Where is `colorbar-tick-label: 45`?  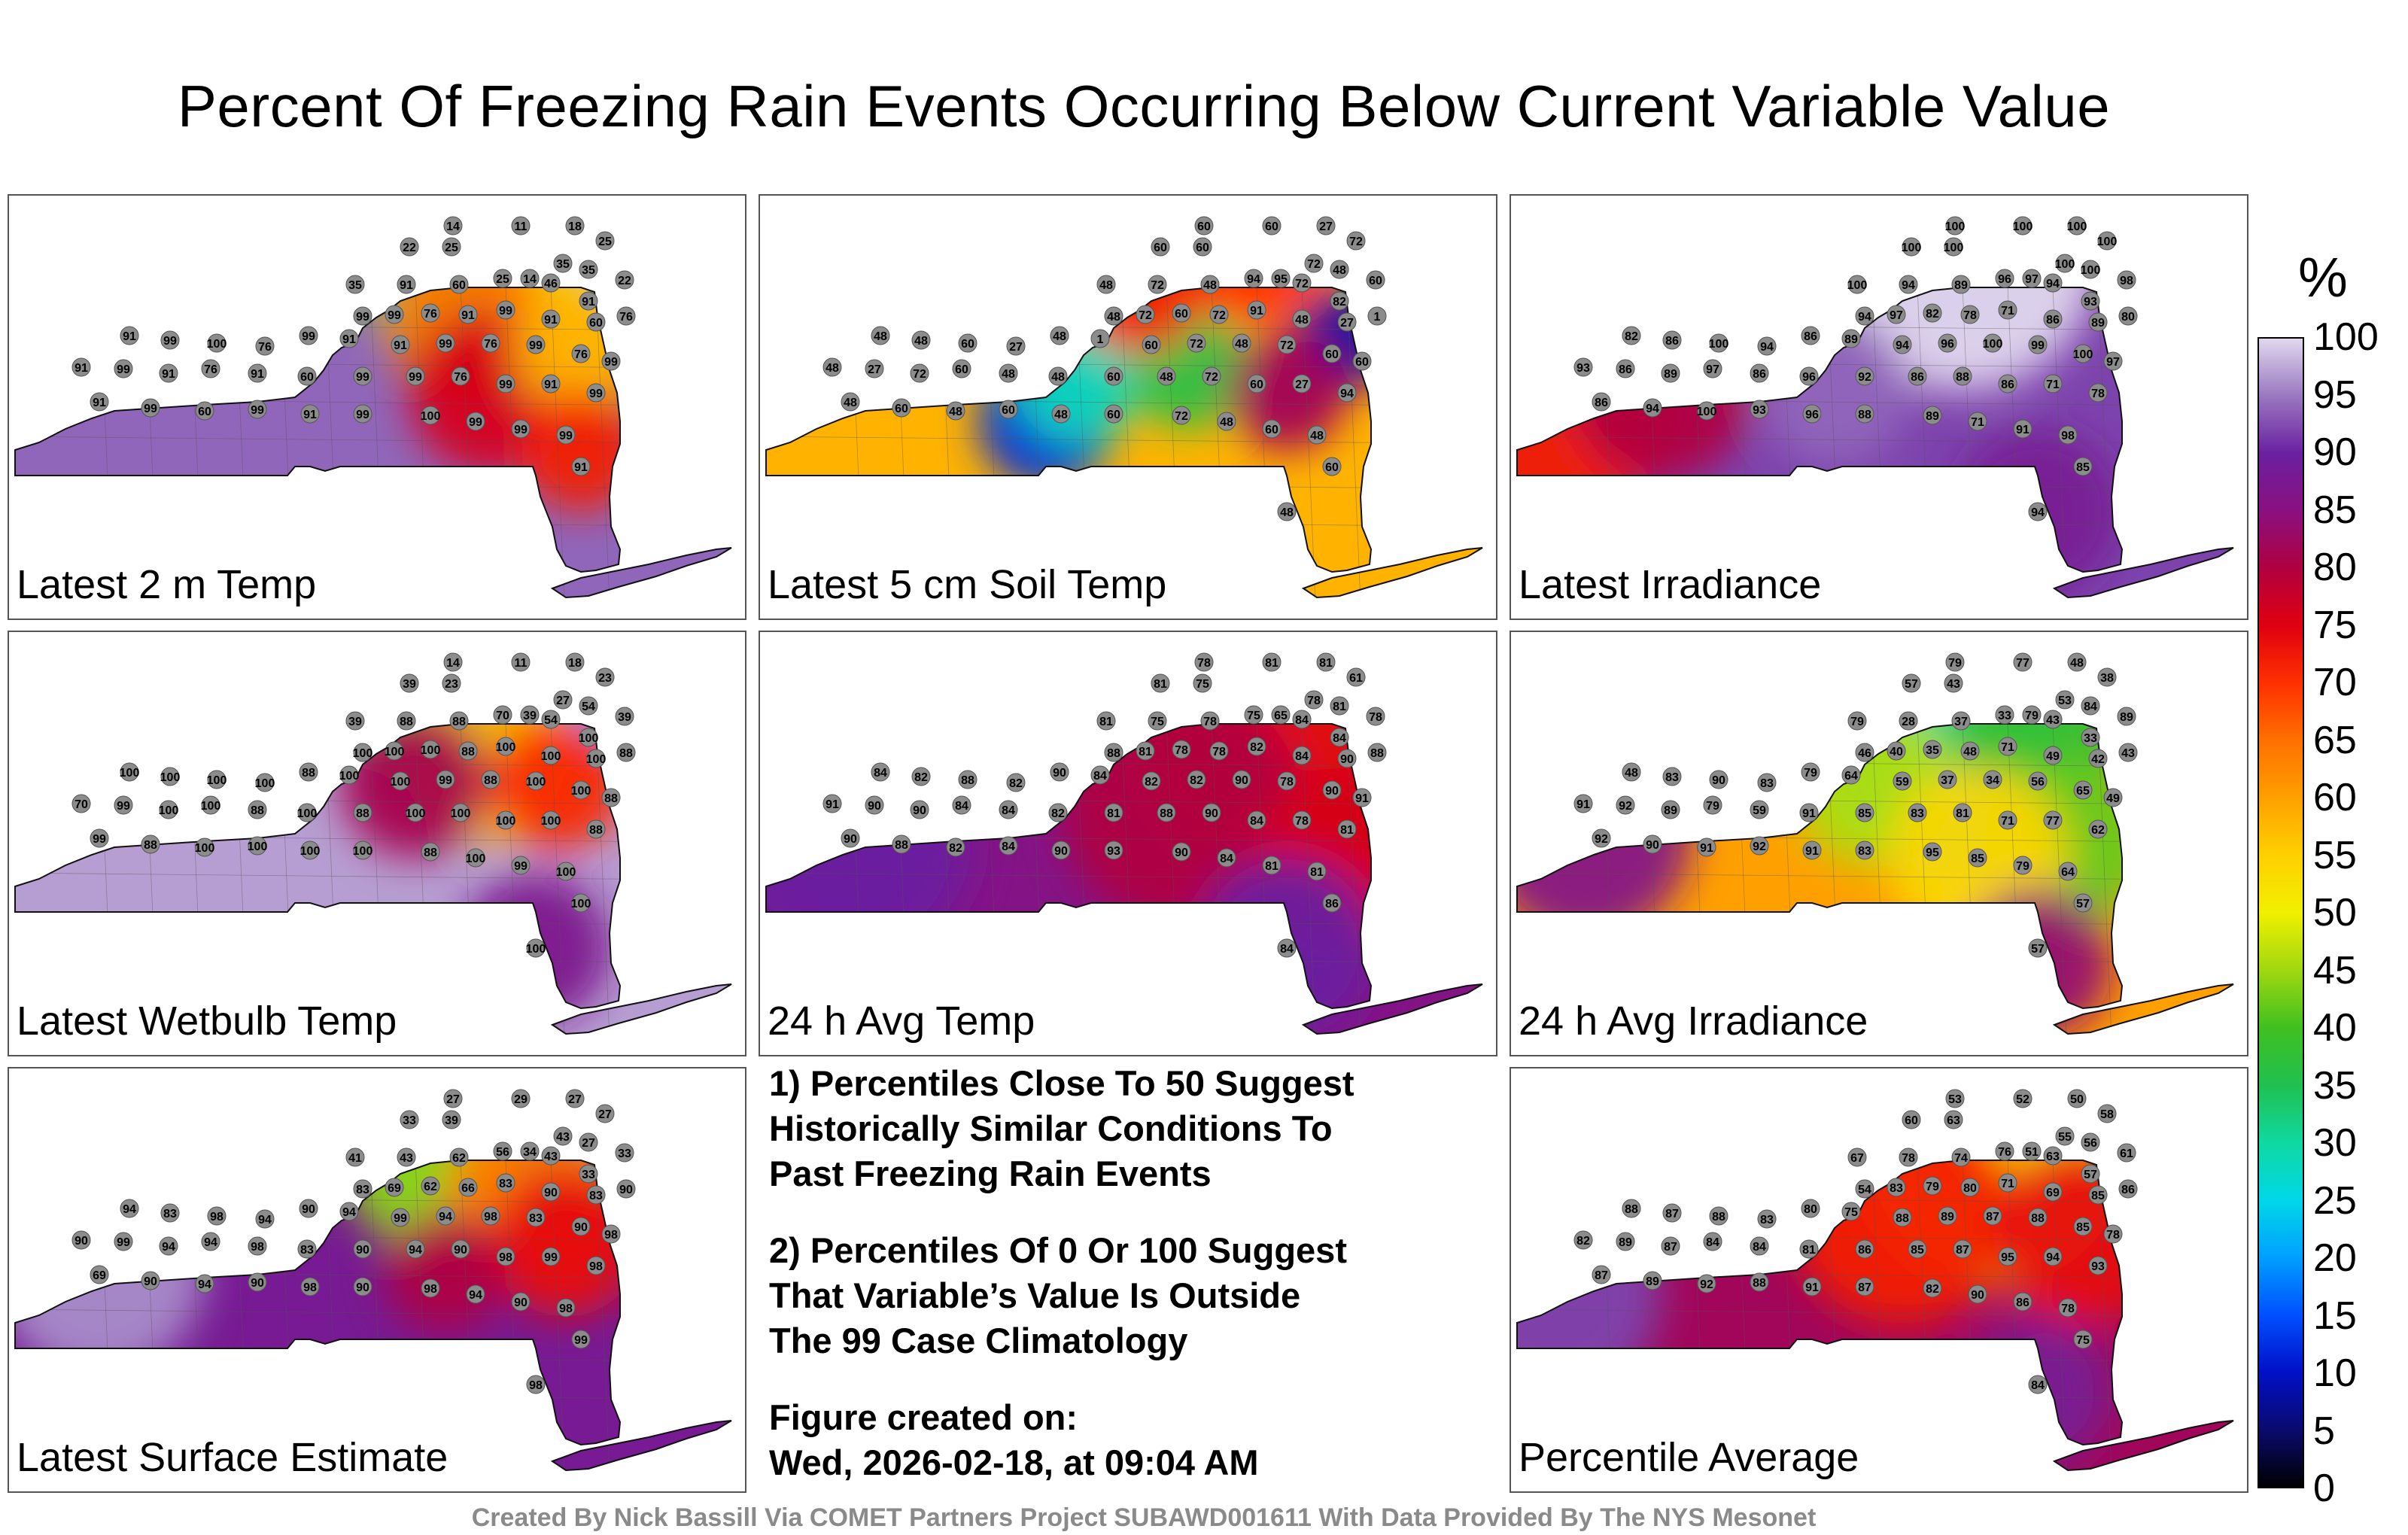
colorbar-tick-label: 45 is located at coordinates (2335, 970).